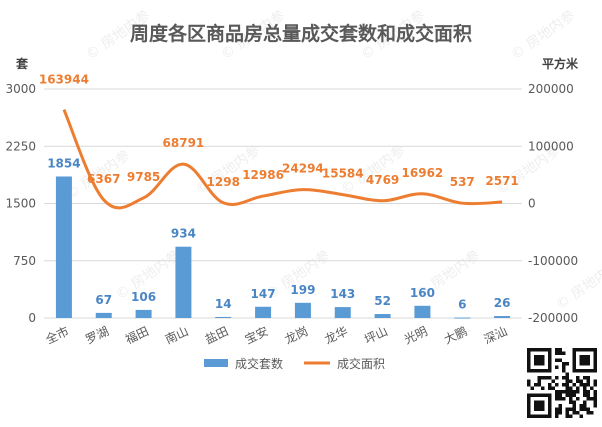 Image resolution: width=602 pixels, height=427 pixels. What do you see at coordinates (263, 175) in the screenshot?
I see `line-data-label: 12986` at bounding box center [263, 175].